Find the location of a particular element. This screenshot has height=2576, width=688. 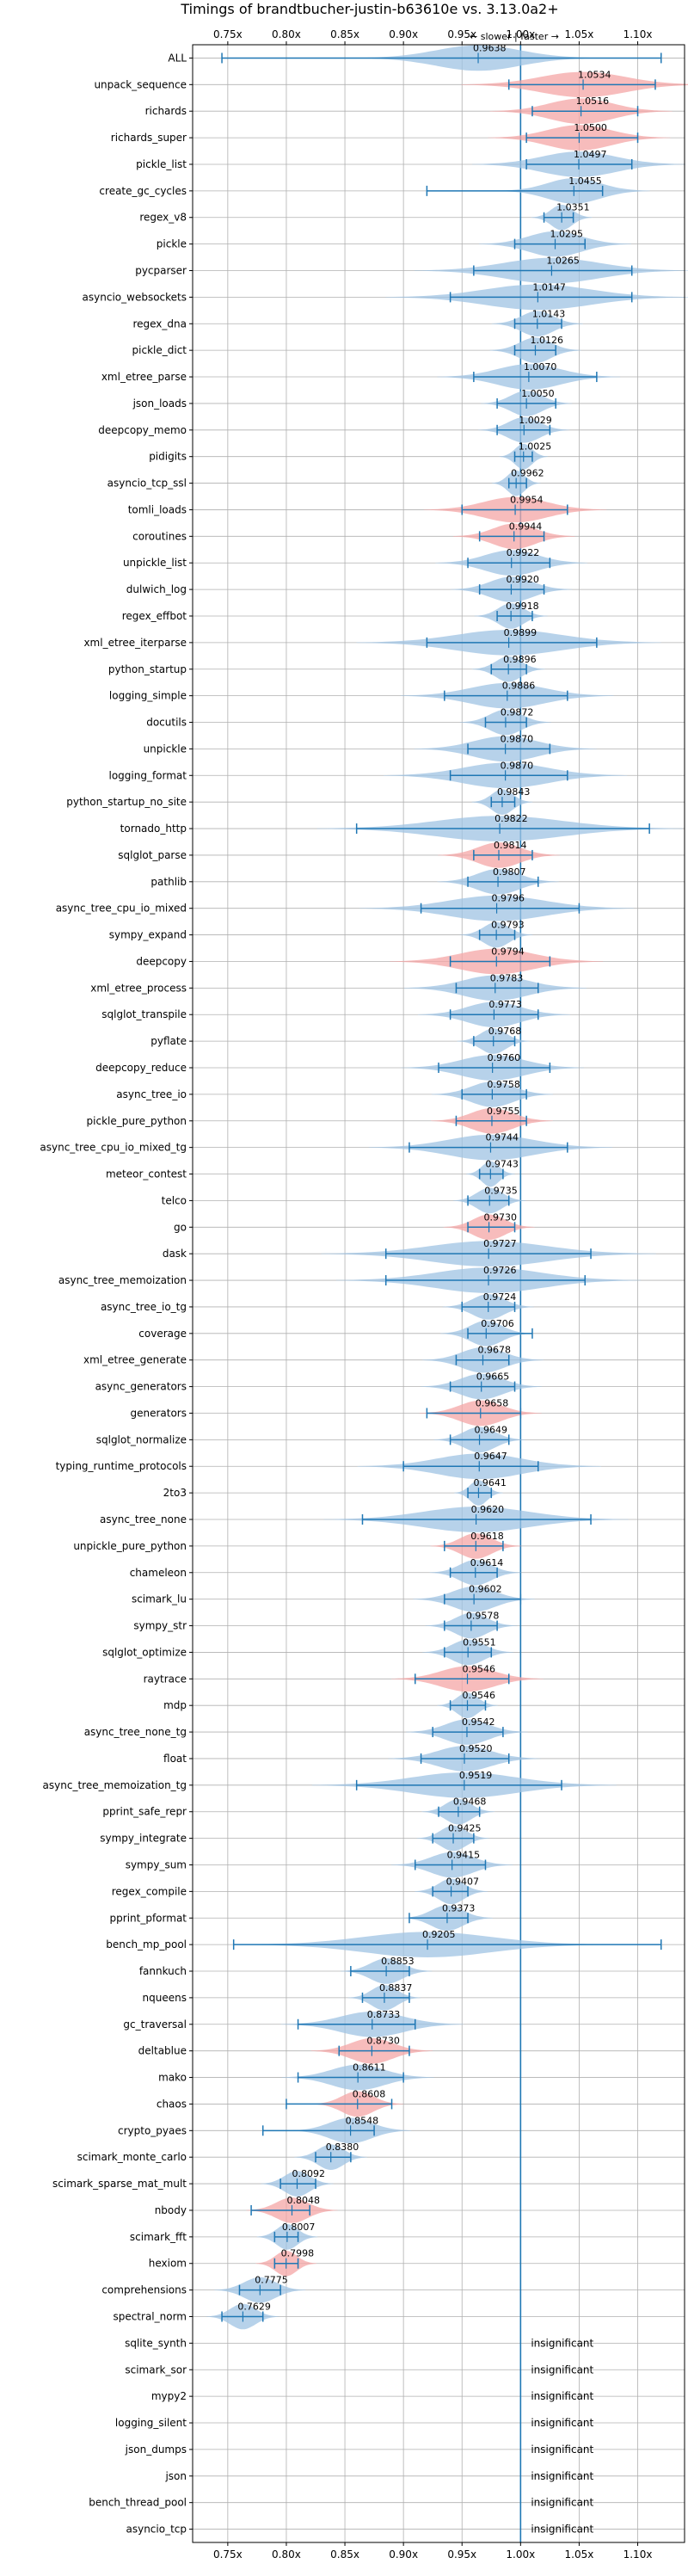

benchmark-label: async_tree_cpu_io_mixed is located at coordinates (122, 909).